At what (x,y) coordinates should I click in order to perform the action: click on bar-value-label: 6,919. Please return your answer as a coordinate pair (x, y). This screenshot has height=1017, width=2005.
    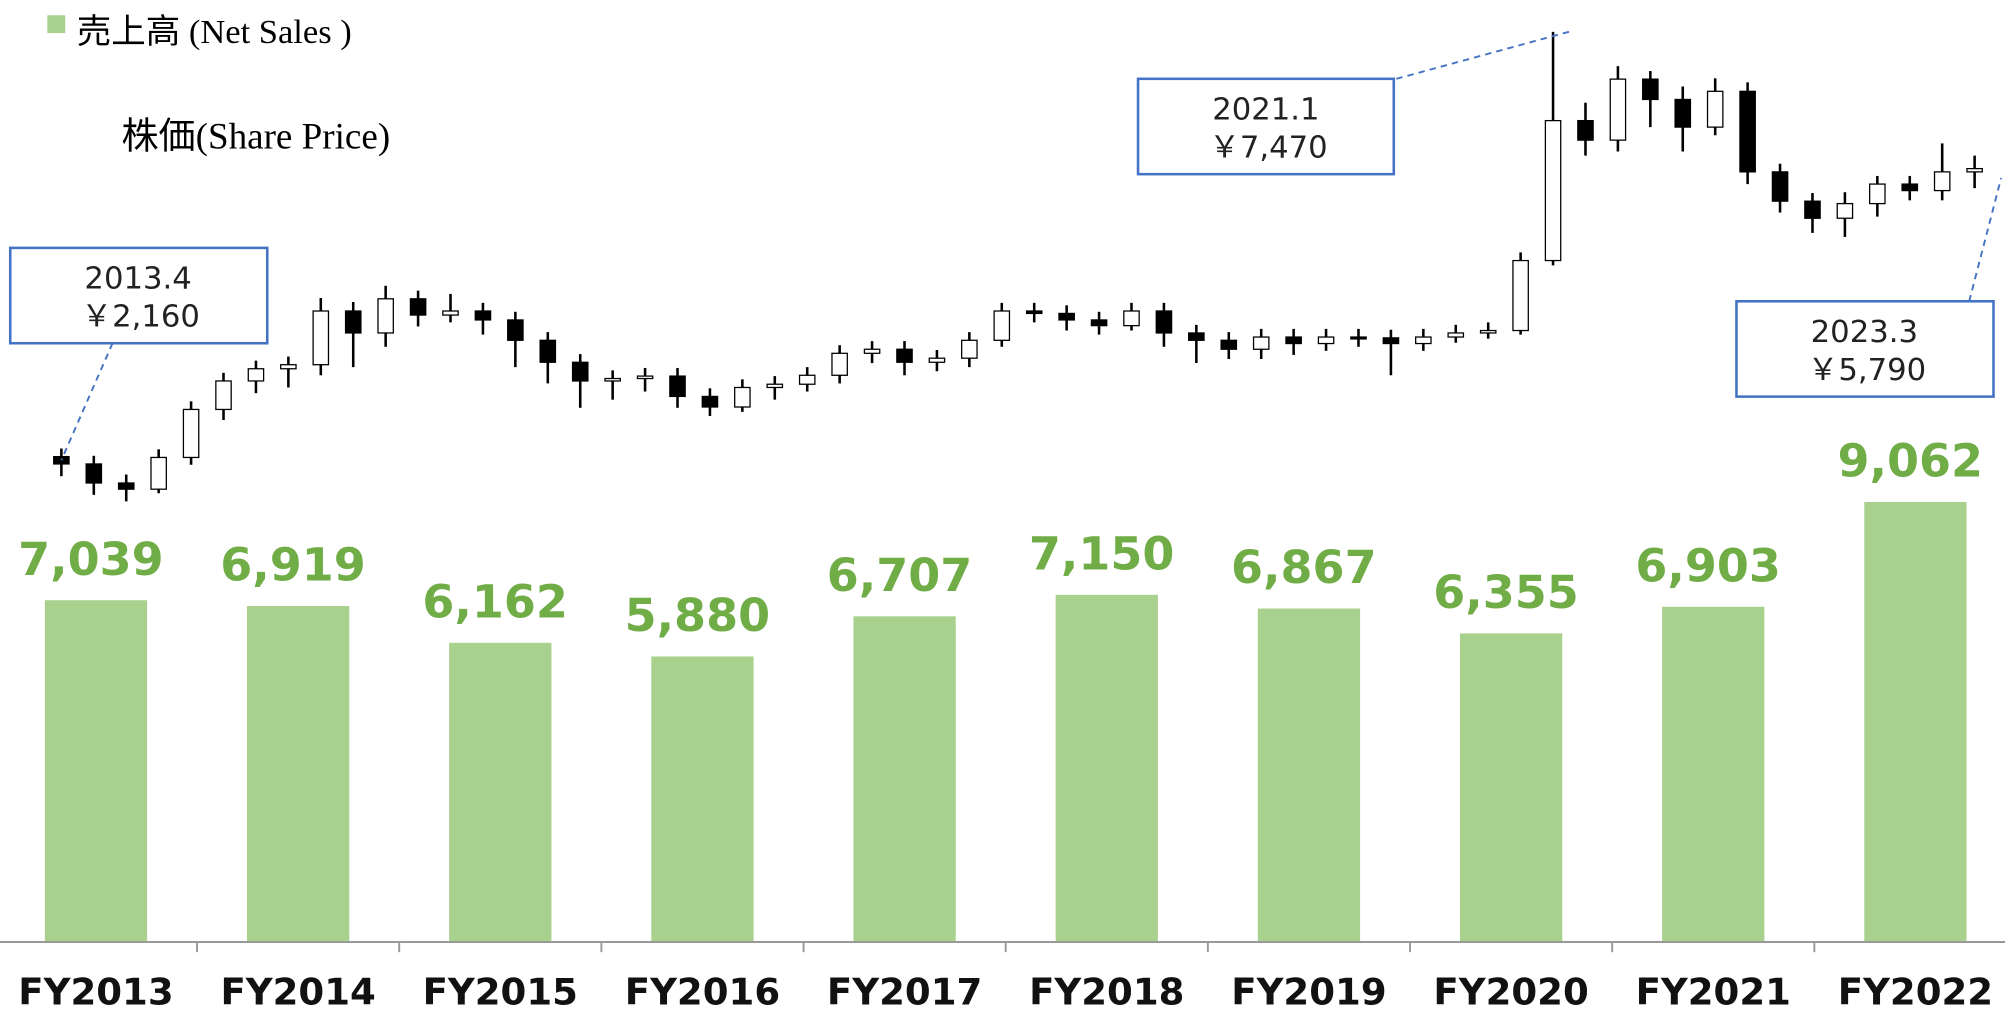
    Looking at the image, I should click on (293, 565).